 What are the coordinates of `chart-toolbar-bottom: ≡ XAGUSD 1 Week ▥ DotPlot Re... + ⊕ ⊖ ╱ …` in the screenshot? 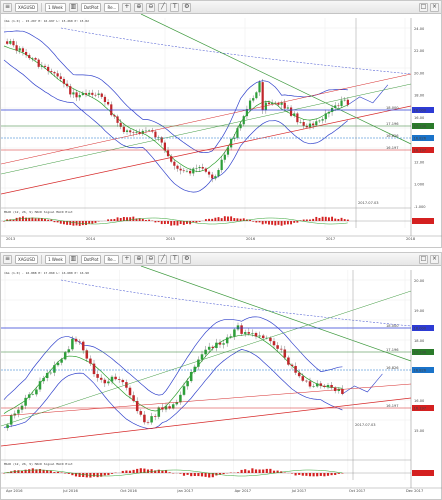 It's located at (221, 259).